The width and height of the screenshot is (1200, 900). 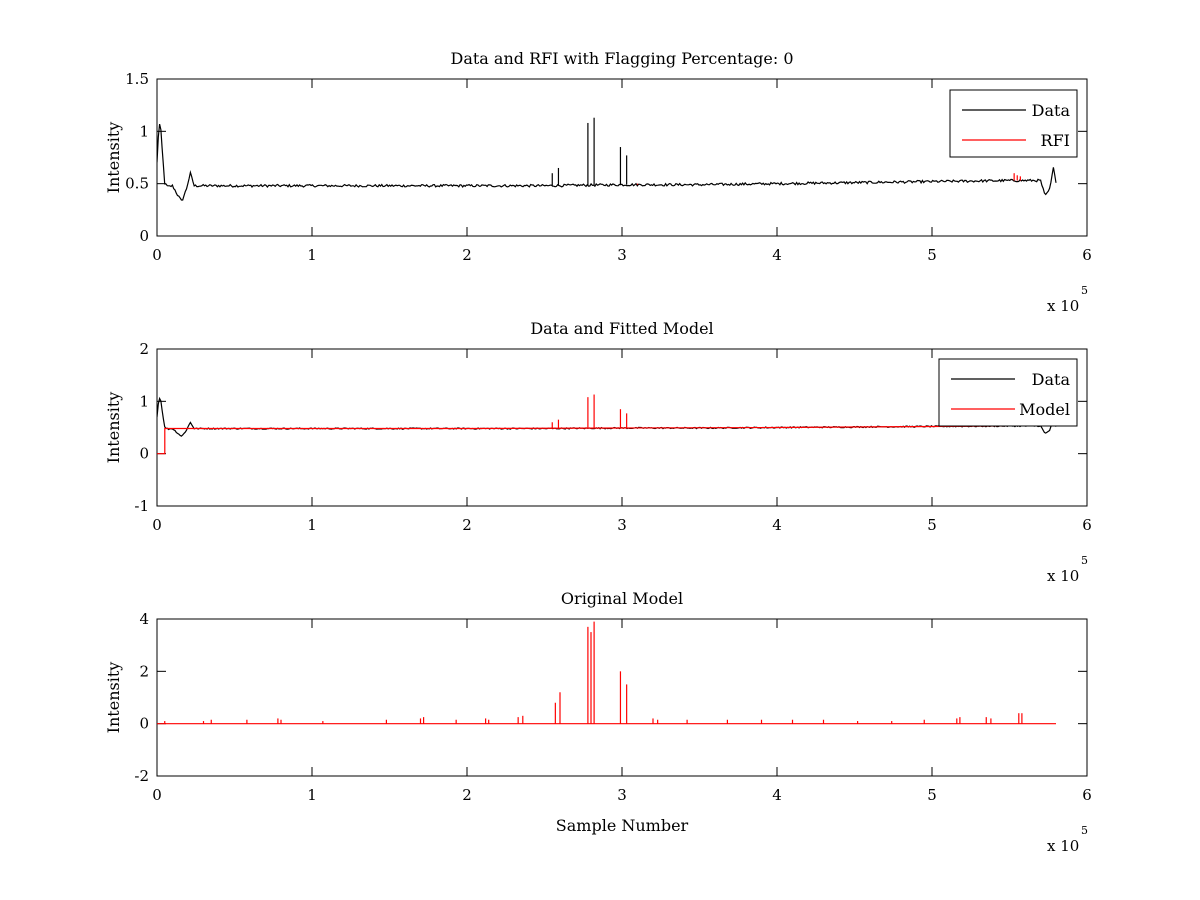 What do you see at coordinates (141, 506) in the screenshot?
I see `y-tick-label: -1` at bounding box center [141, 506].